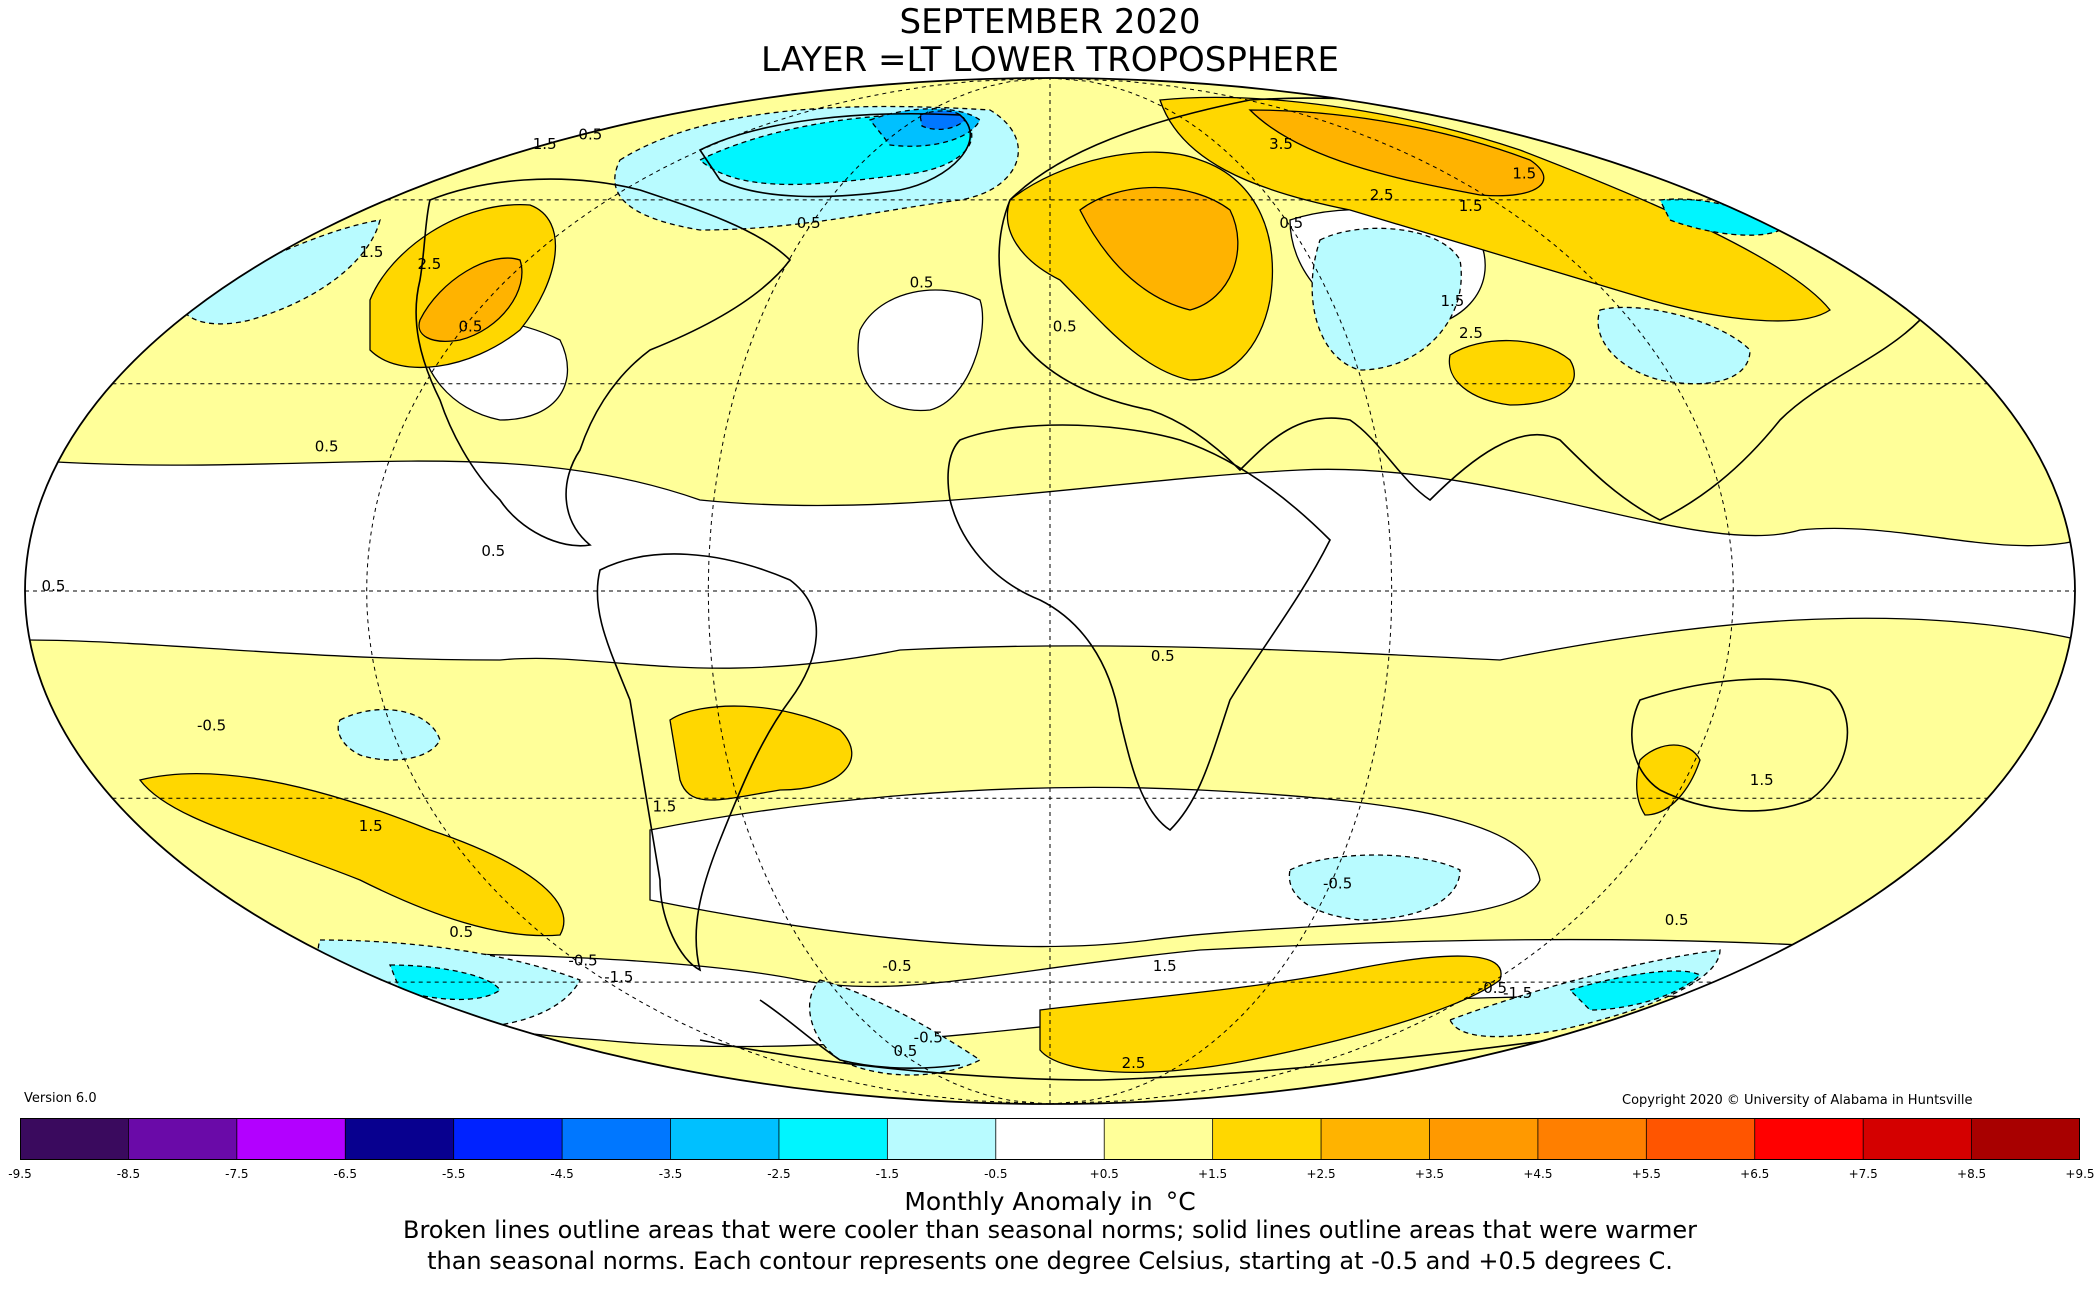  What do you see at coordinates (1159, 248) in the screenshot?
I see `hot-area-europe` at bounding box center [1159, 248].